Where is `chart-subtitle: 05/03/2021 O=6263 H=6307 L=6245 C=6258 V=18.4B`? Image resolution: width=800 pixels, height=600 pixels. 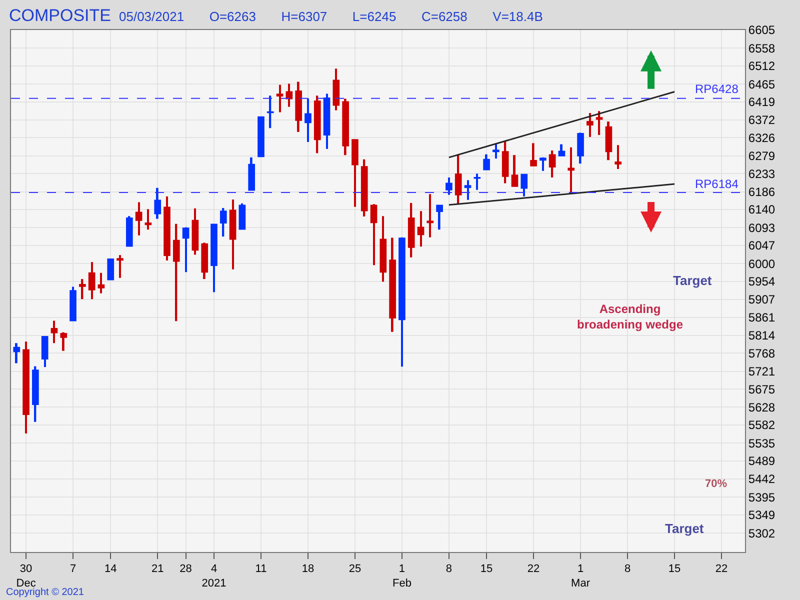 chart-subtitle: 05/03/2021 O=6263 H=6307 L=6245 C=6258 V=18.4B is located at coordinates (331, 16).